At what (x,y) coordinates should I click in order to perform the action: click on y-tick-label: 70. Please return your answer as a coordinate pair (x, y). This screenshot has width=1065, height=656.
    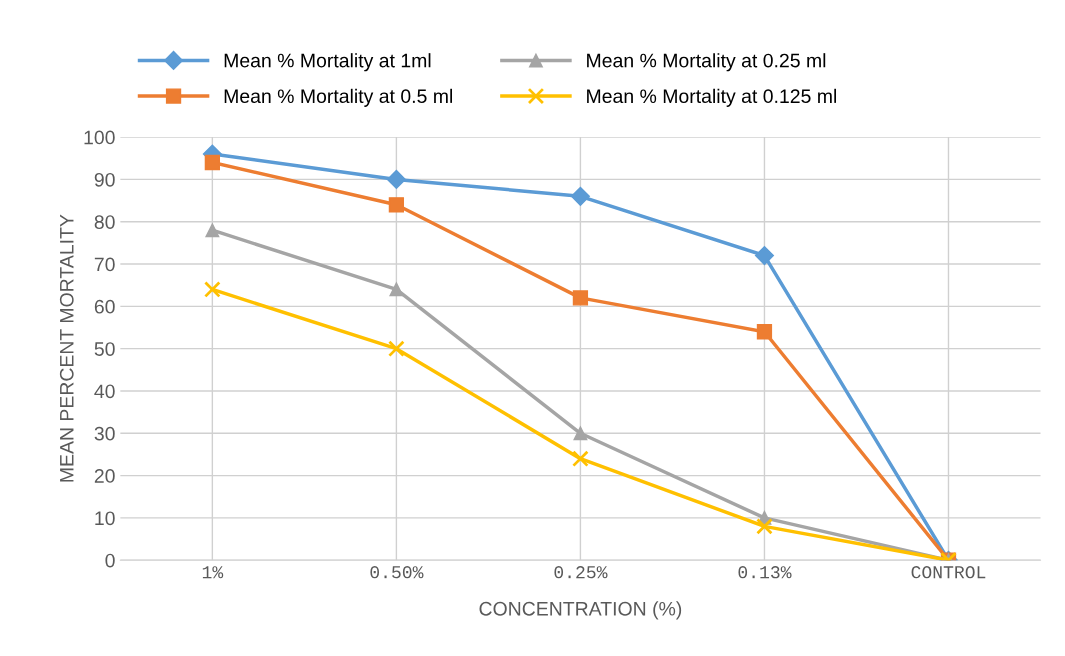
    Looking at the image, I should click on (104, 264).